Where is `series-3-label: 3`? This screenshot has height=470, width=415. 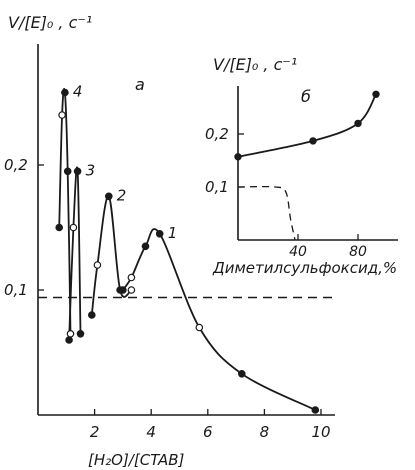 series-3-label: 3 is located at coordinates (91, 170).